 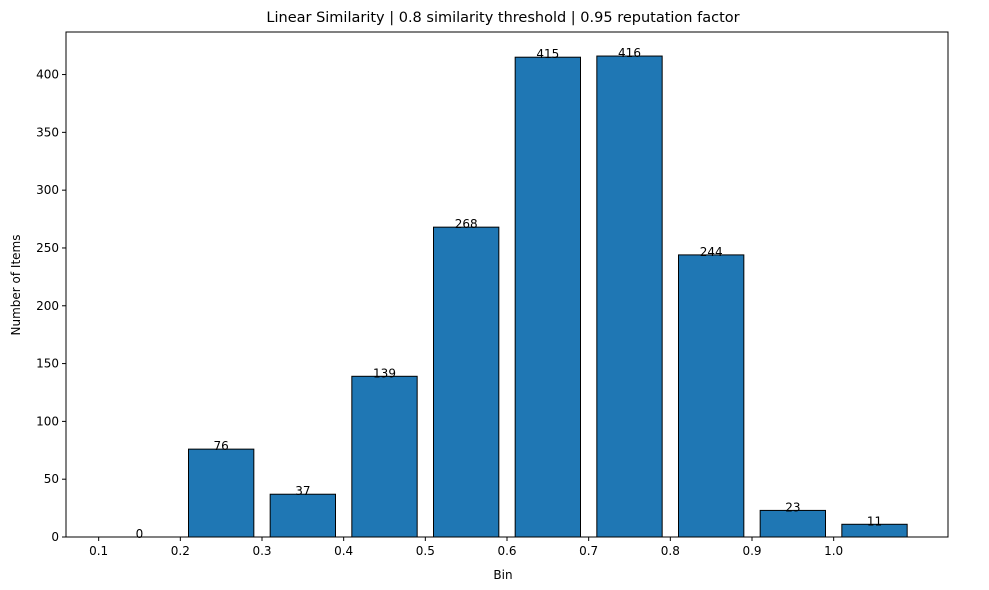 I want to click on bar-value-label: 11, so click(x=874, y=521).